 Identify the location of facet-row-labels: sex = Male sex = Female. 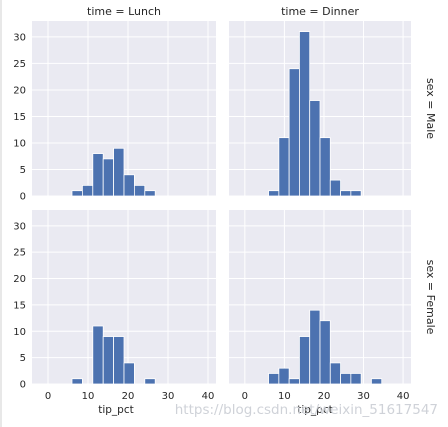
(430, 206).